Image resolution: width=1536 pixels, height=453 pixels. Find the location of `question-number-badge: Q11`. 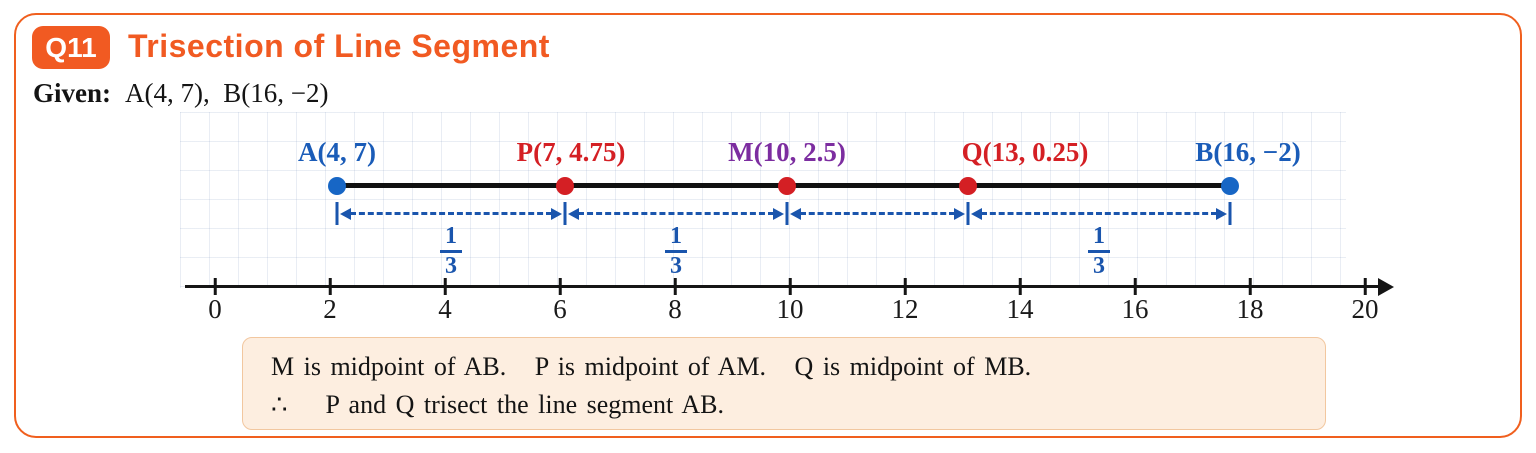

question-number-badge: Q11 is located at coordinates (71, 47).